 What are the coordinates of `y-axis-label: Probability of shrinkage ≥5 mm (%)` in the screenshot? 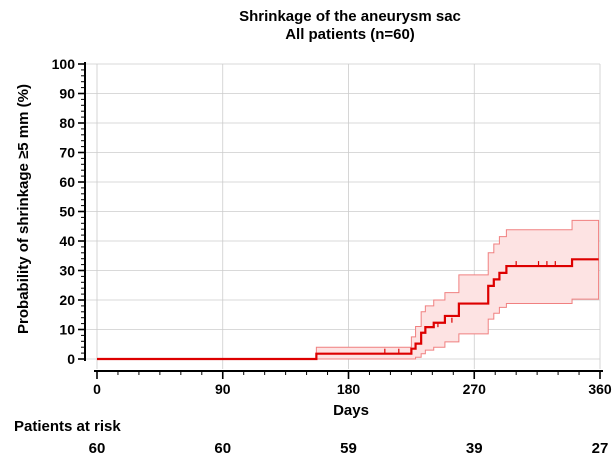 It's located at (23, 209).